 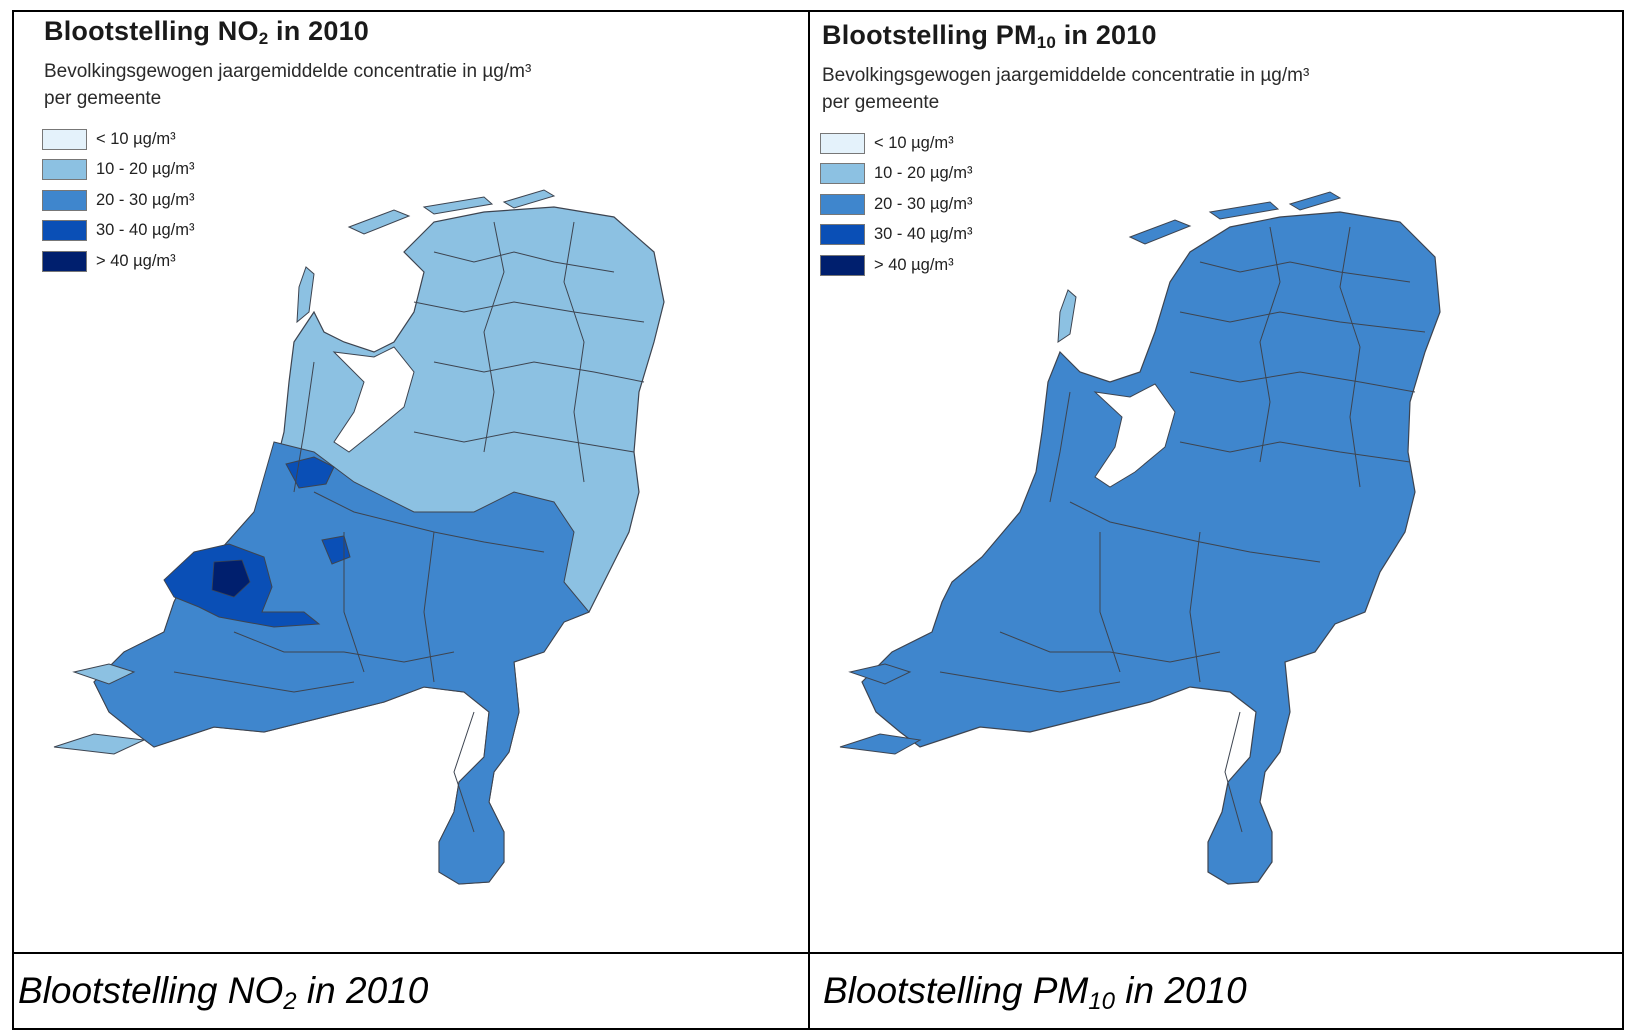 I want to click on pm10-wadden-islands-east, so click(x=1235, y=218).